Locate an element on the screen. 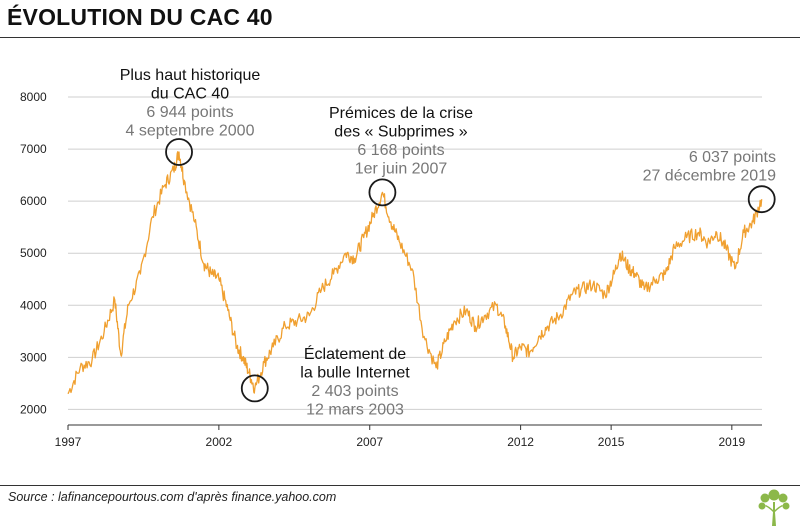 This screenshot has height=527, width=800. y-tick-label-6000: 6000 is located at coordinates (33, 201).